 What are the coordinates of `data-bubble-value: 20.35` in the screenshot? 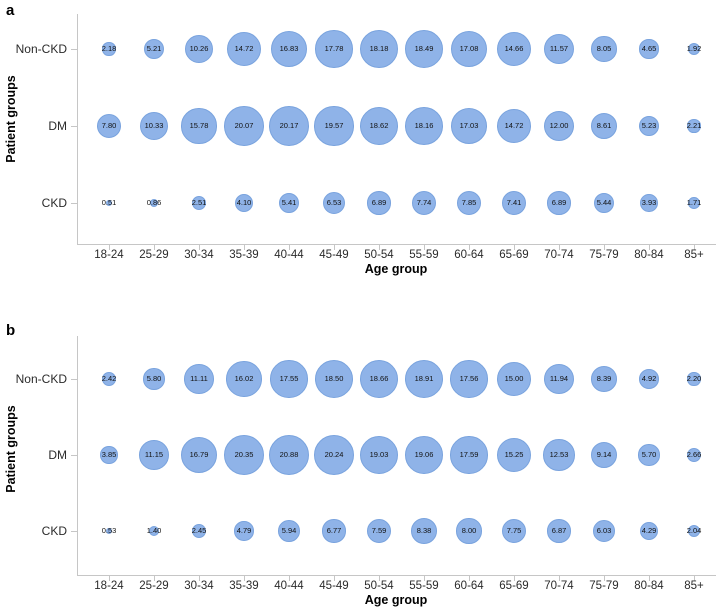 It's located at (244, 454).